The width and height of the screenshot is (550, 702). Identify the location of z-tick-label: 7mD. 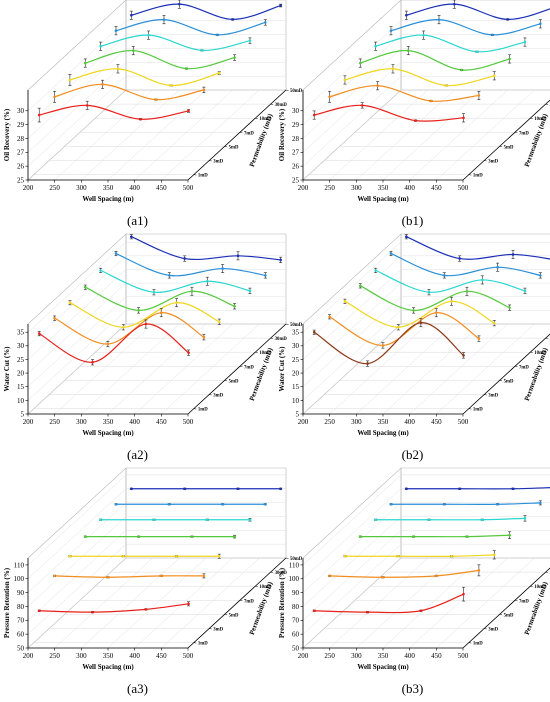
(249, 367).